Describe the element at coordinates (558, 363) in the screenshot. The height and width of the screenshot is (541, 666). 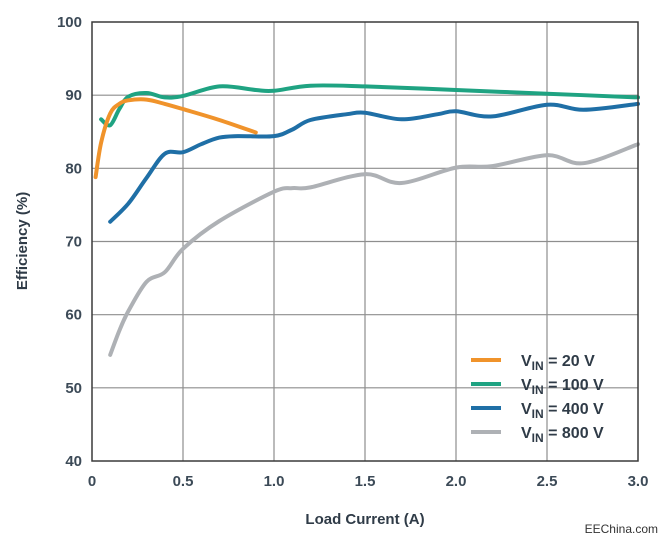
I see `legend-label: VIN = 20 V` at that location.